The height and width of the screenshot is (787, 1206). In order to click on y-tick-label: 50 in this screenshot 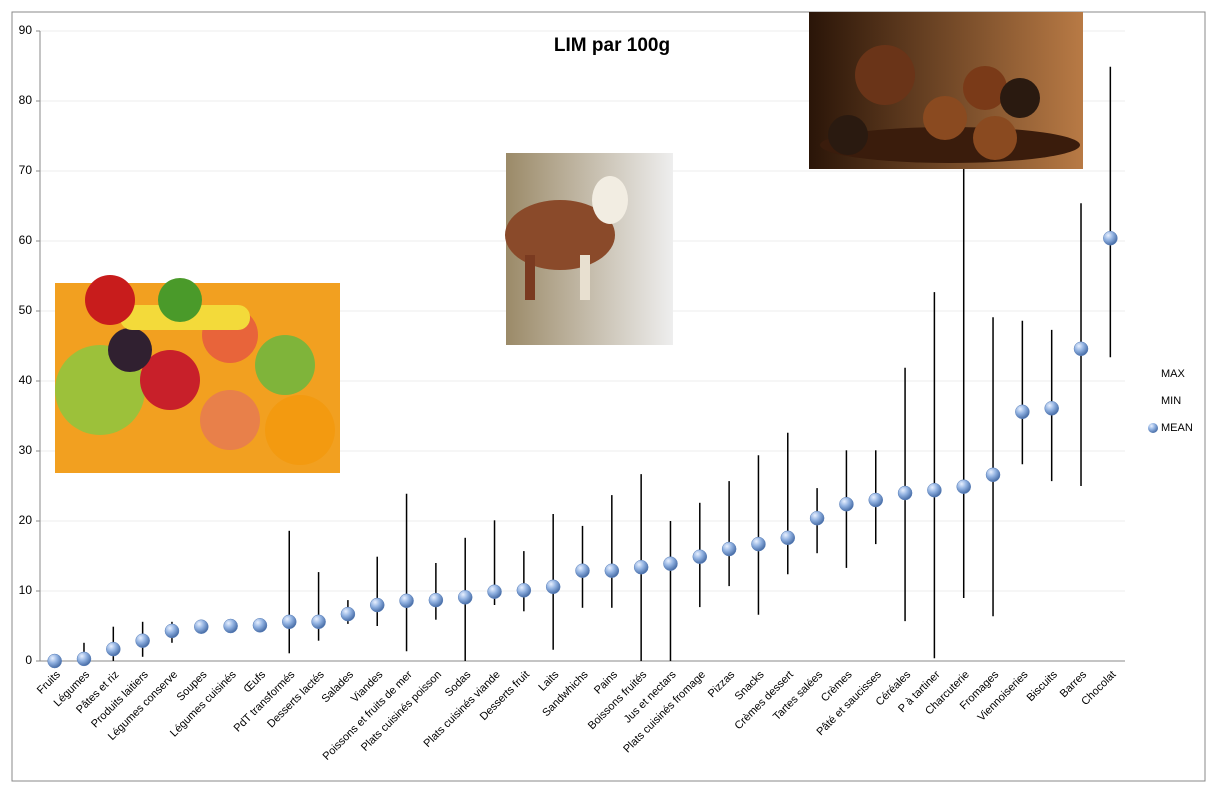, I will do `click(26, 310)`.